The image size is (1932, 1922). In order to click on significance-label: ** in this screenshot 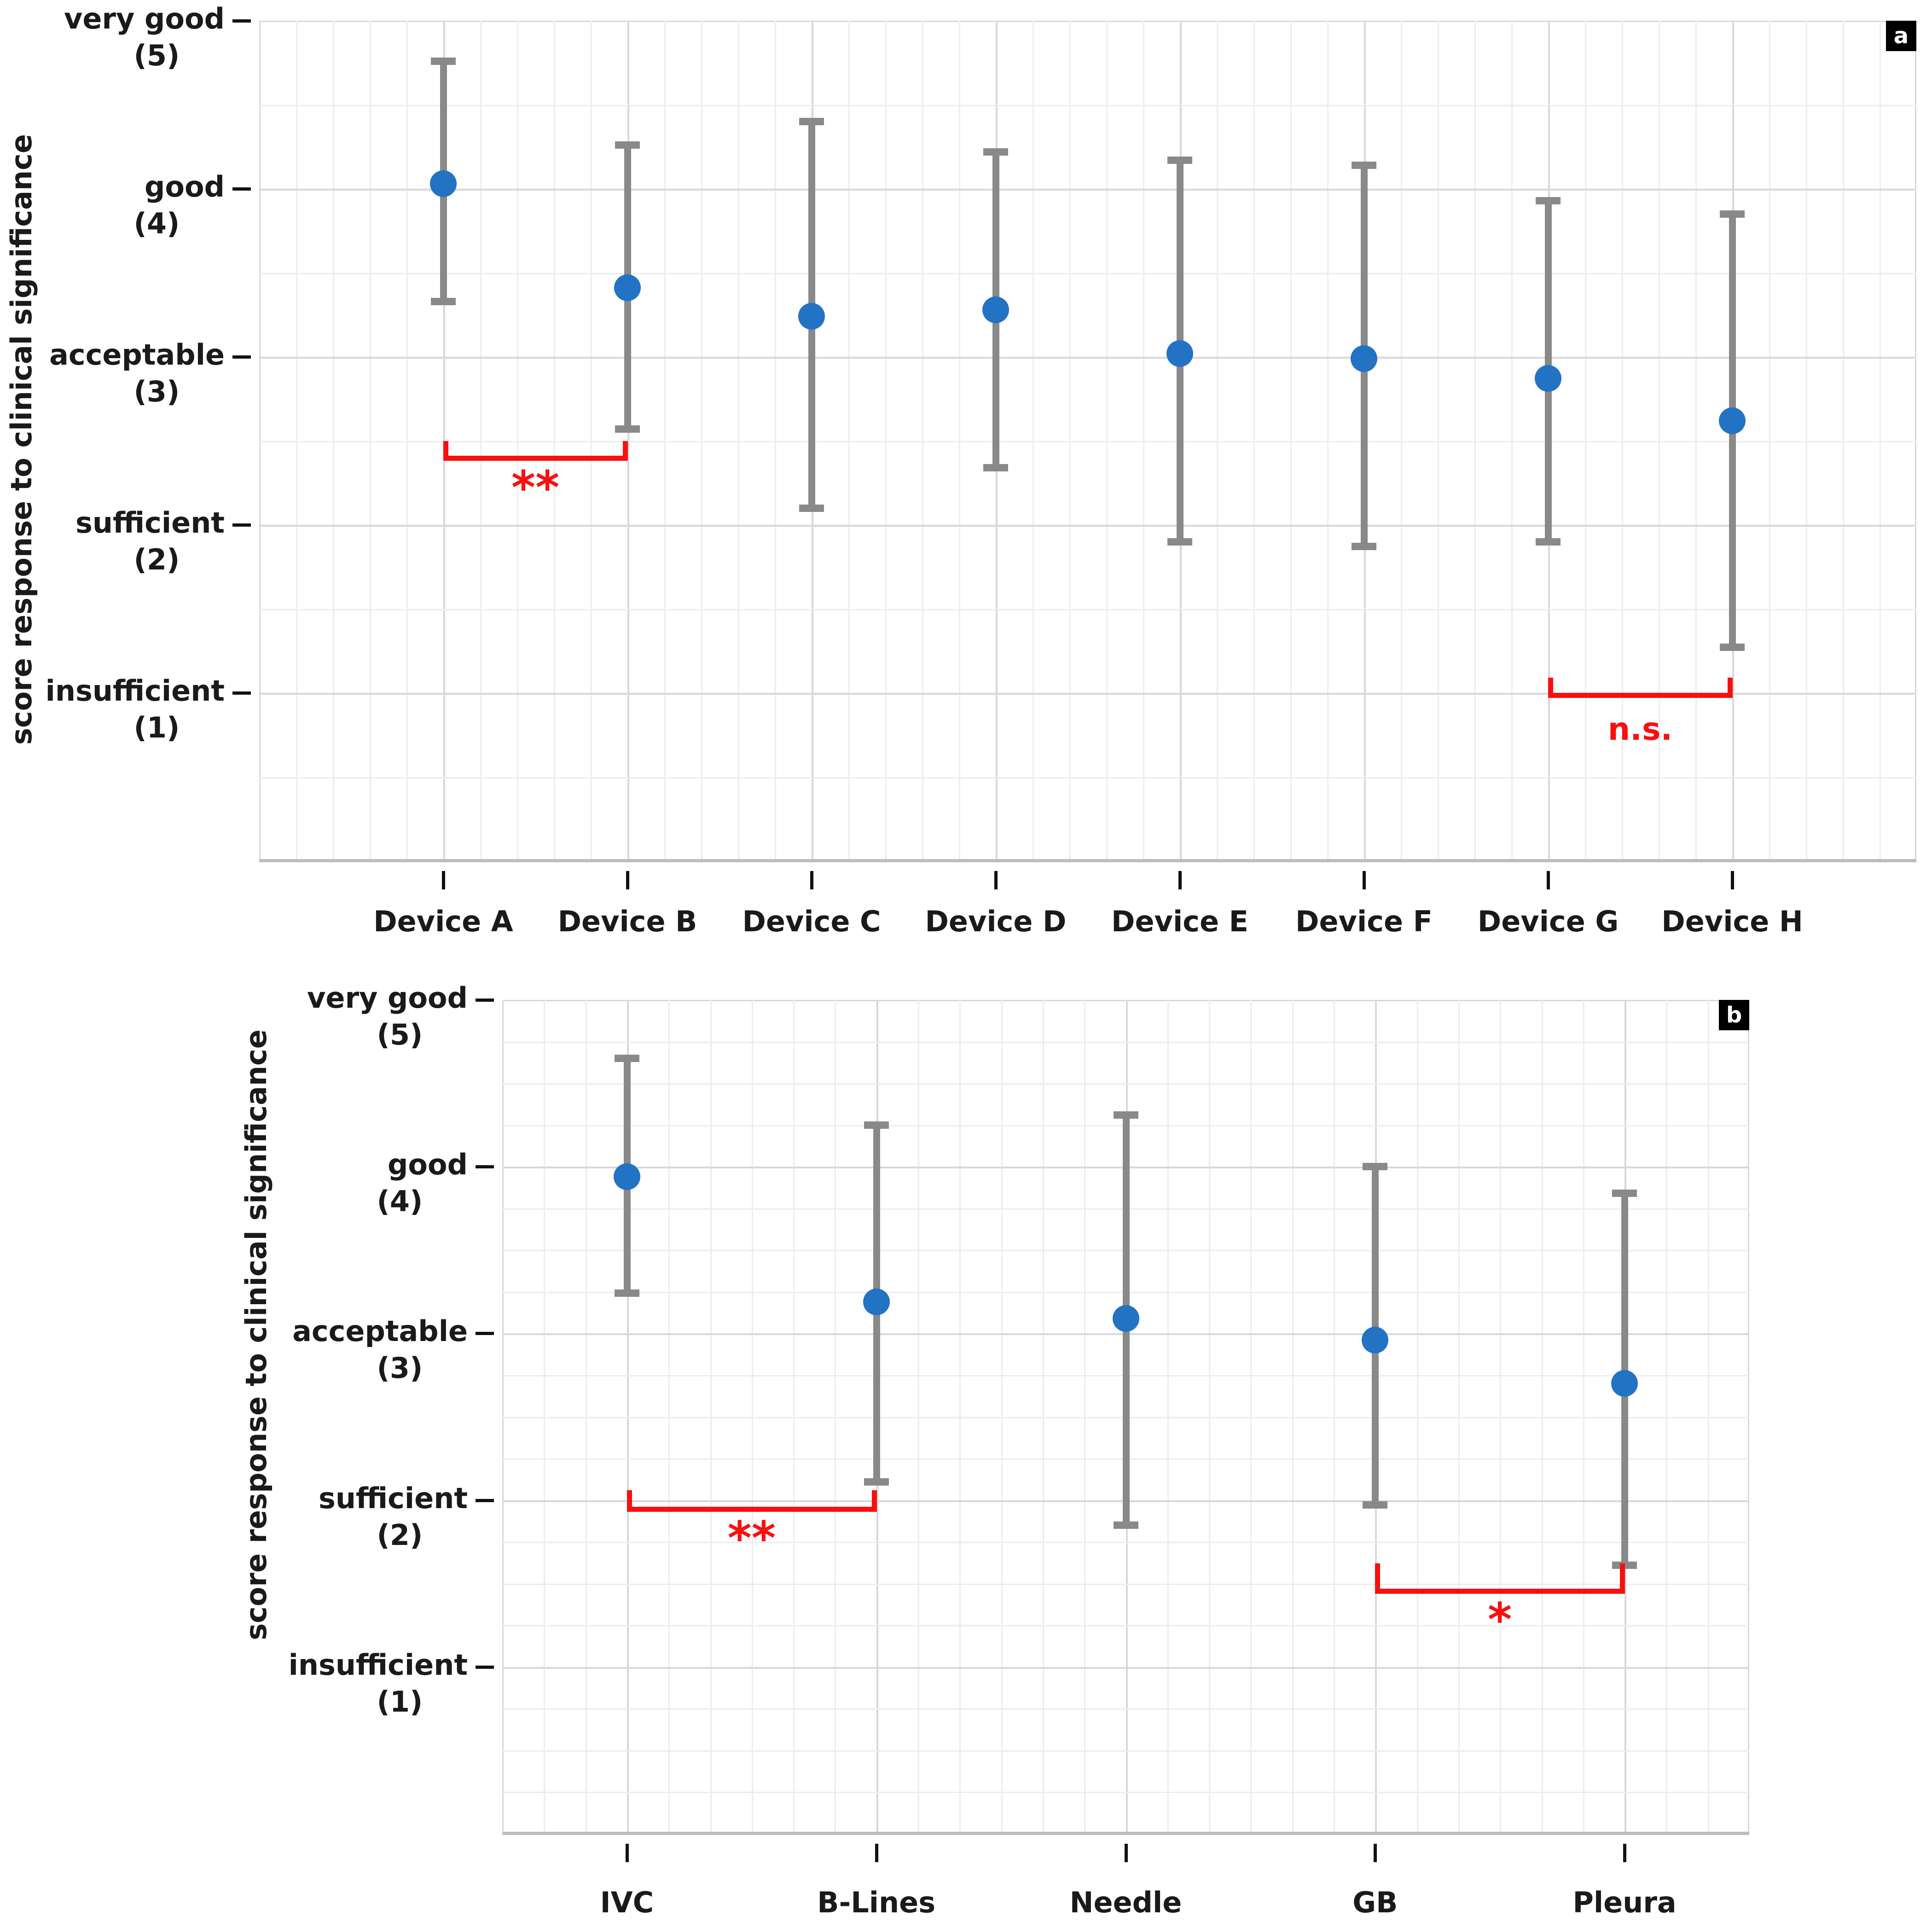, I will do `click(751, 1538)`.